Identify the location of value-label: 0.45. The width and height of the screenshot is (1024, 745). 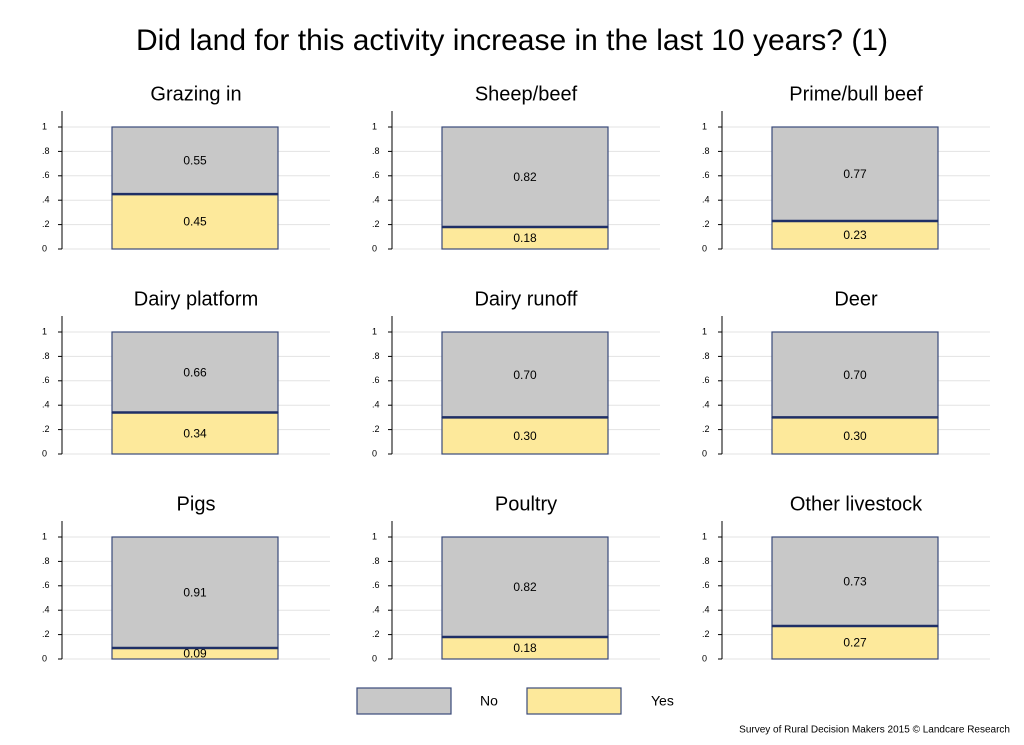
(195, 222).